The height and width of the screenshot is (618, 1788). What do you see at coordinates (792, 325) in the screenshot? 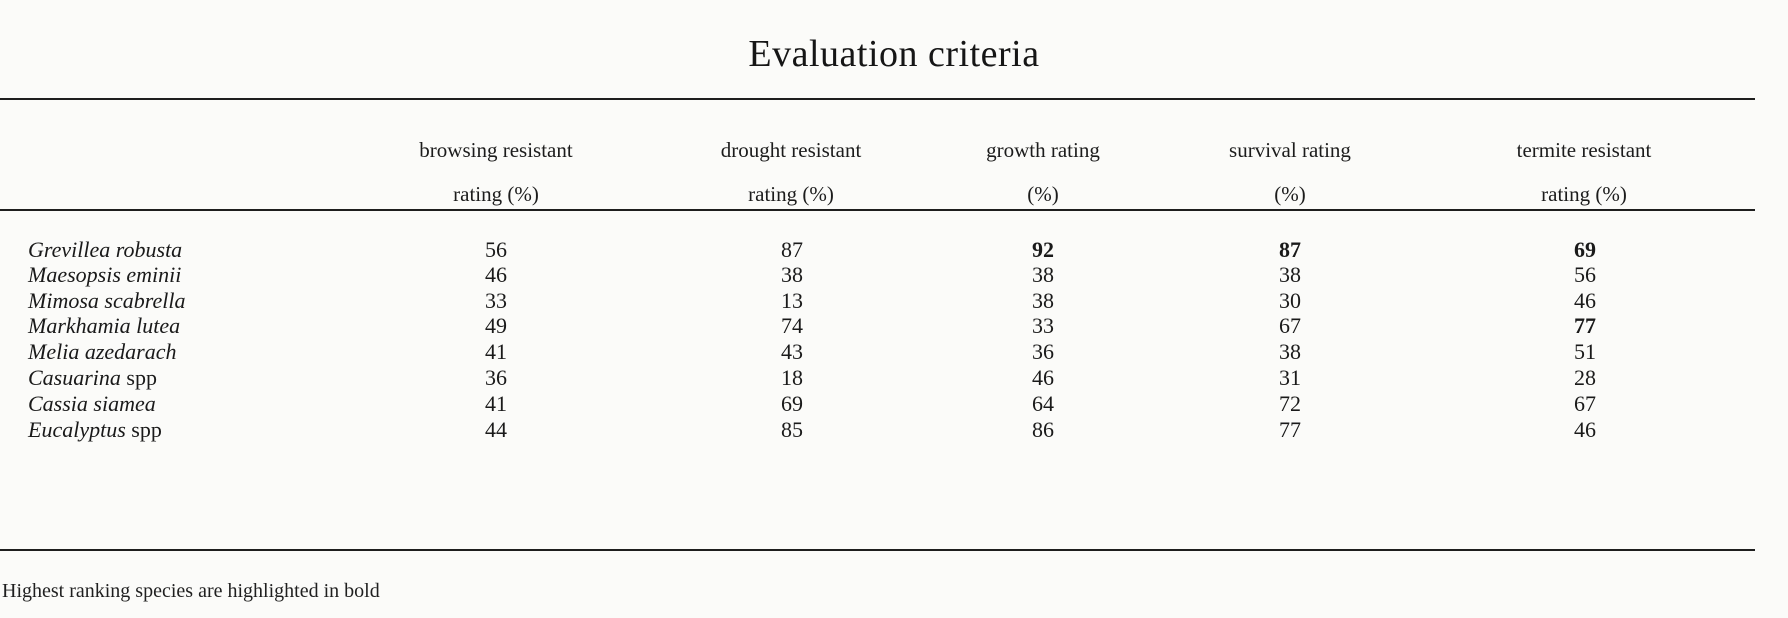
I see `table-cell: 74` at bounding box center [792, 325].